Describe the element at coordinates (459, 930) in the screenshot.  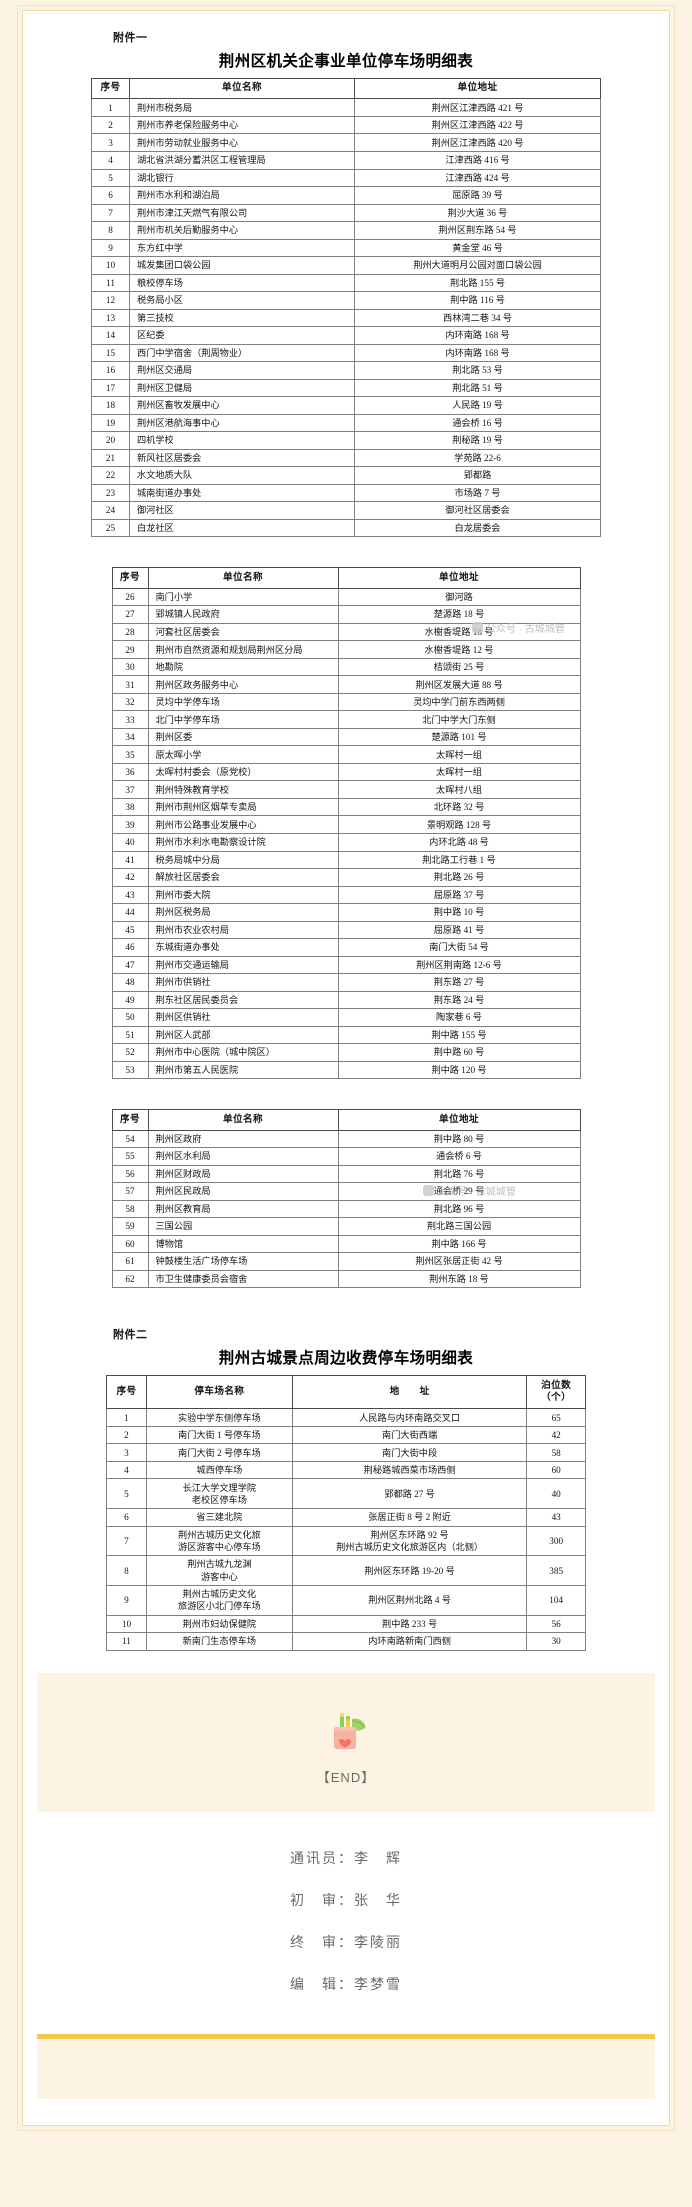
I see `cell-unit-address: 屈原路 41 号` at that location.